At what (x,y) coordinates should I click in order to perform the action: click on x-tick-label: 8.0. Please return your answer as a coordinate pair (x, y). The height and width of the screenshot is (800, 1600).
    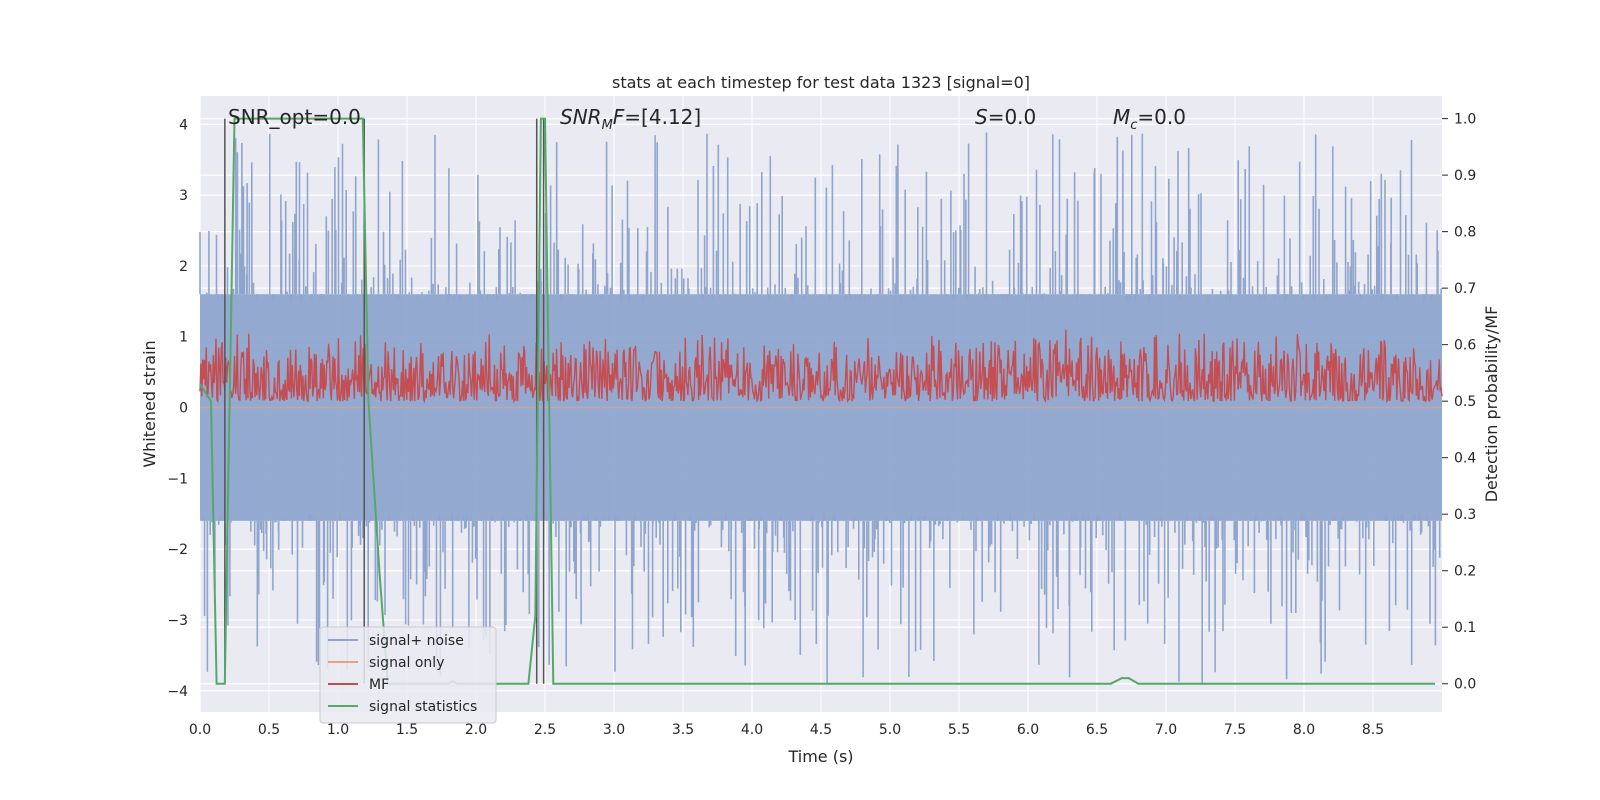
    Looking at the image, I should click on (1304, 730).